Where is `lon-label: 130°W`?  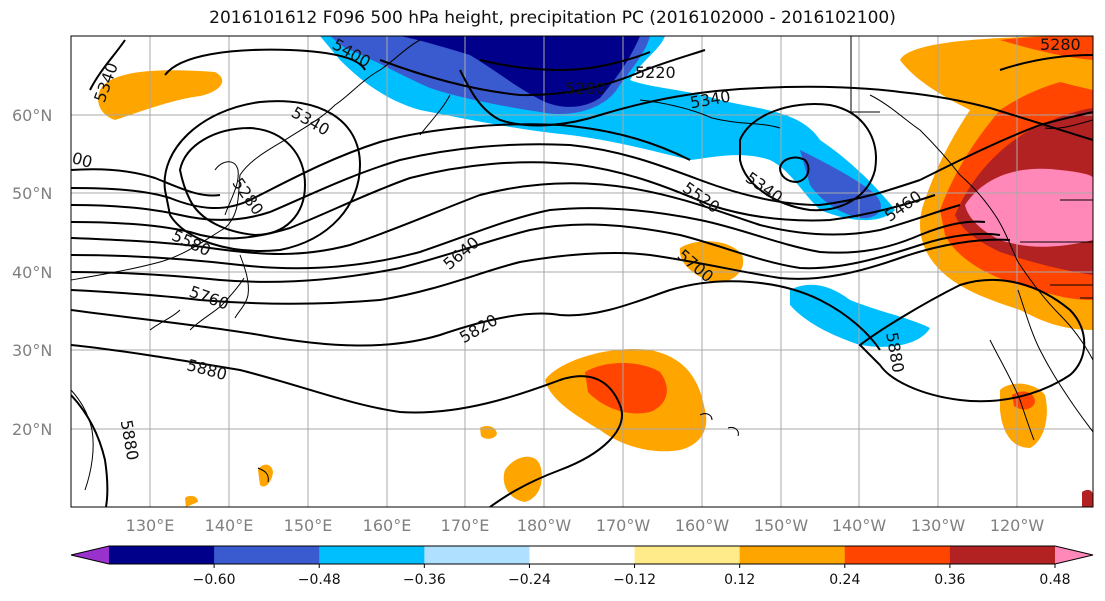
lon-label: 130°W is located at coordinates (938, 525).